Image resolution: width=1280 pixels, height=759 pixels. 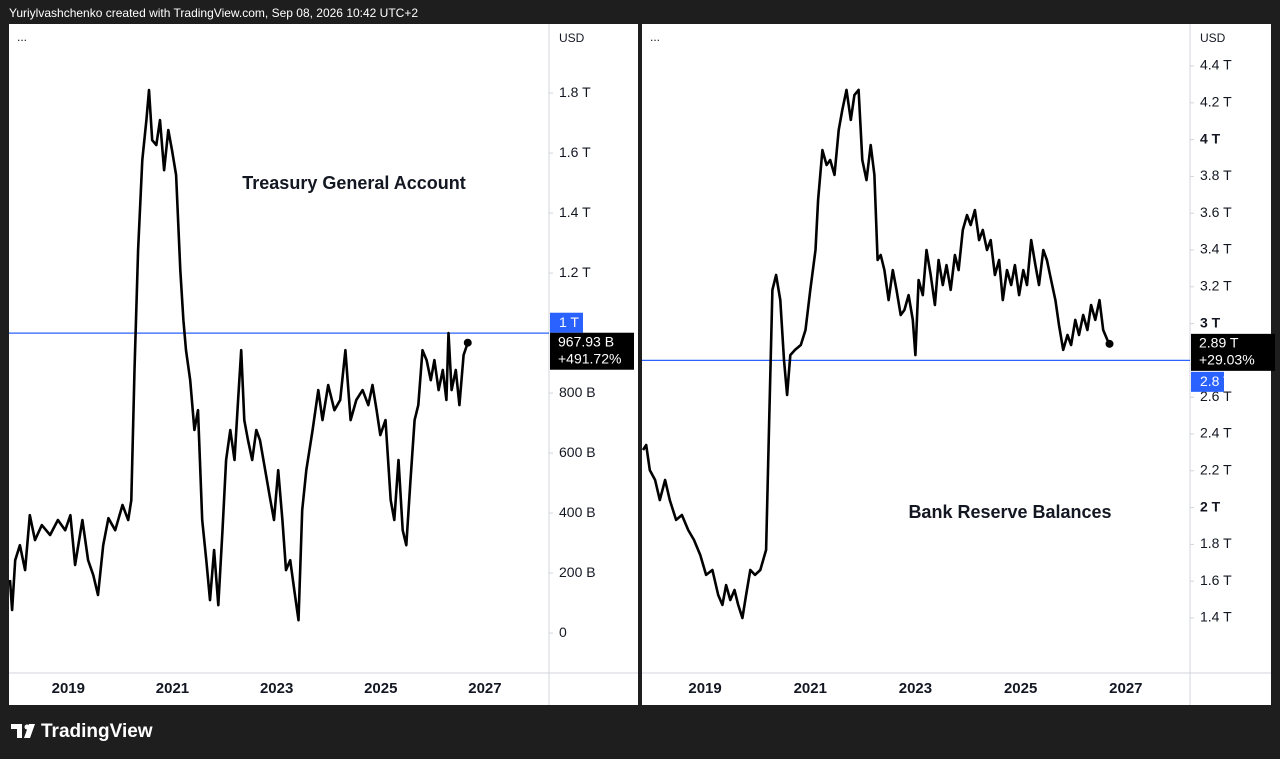 What do you see at coordinates (569, 322) in the screenshot?
I see `hline-label: 1 T` at bounding box center [569, 322].